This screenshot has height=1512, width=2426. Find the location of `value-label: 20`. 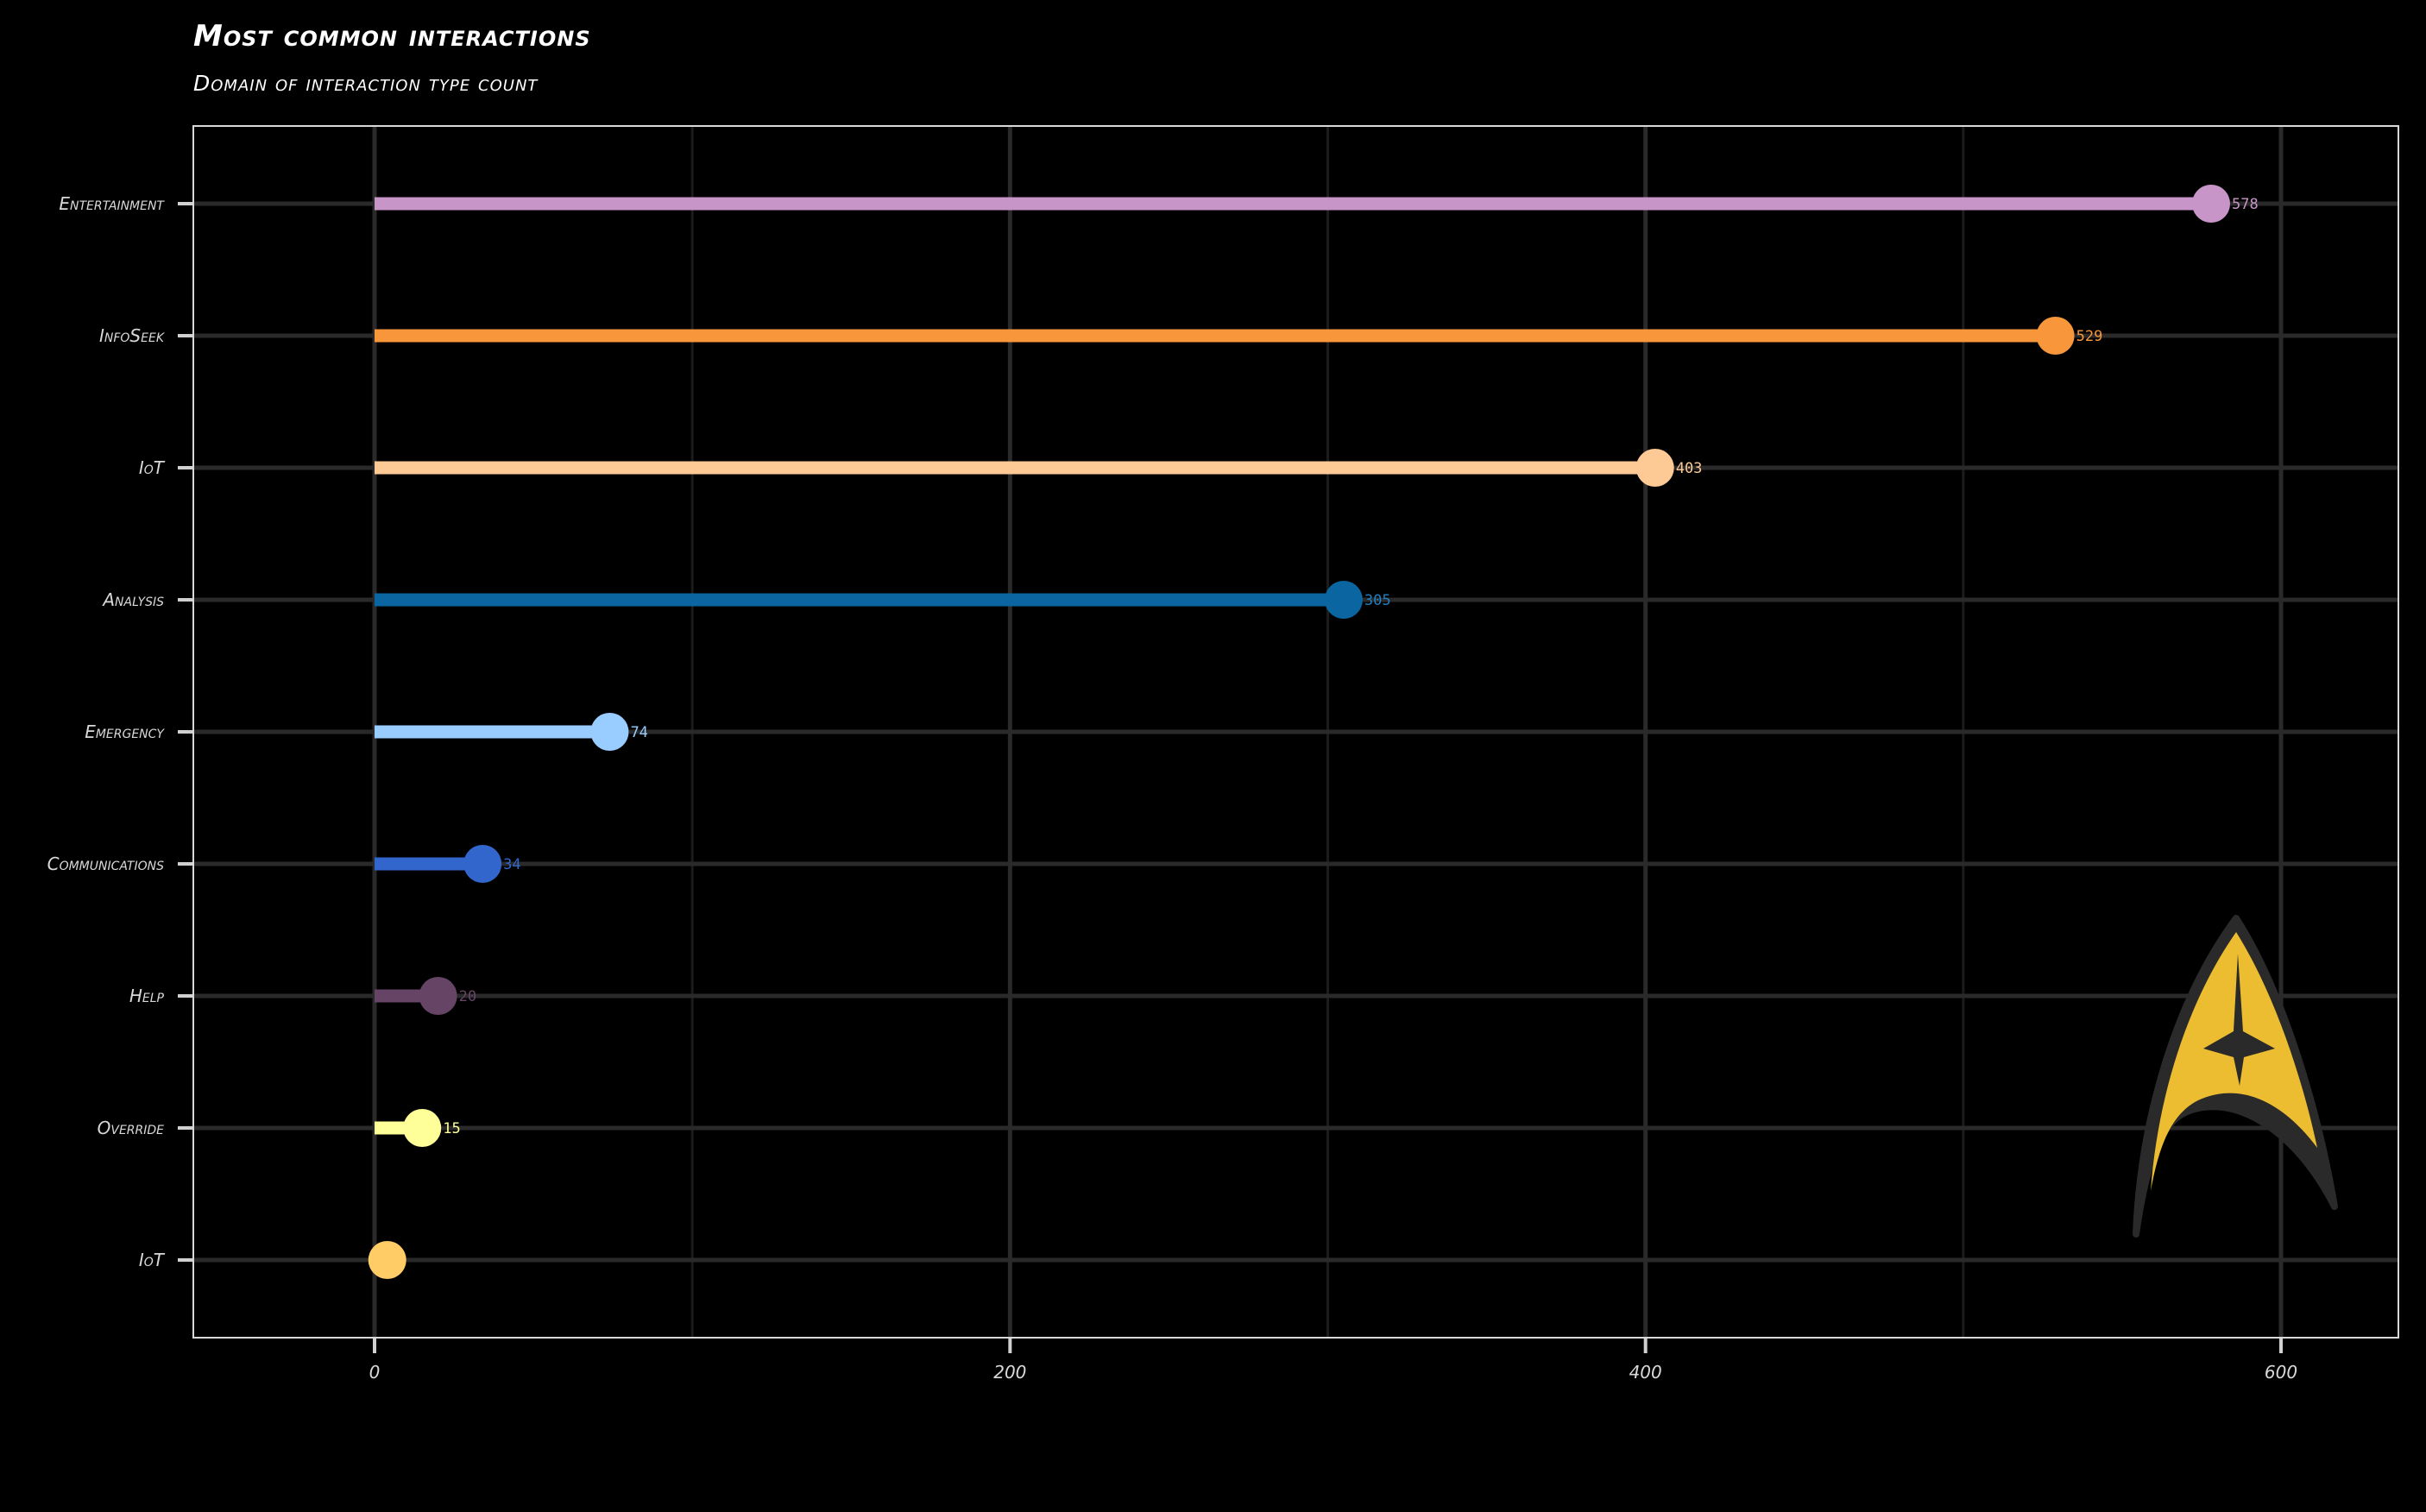

value-label: 20 is located at coordinates (467, 997).